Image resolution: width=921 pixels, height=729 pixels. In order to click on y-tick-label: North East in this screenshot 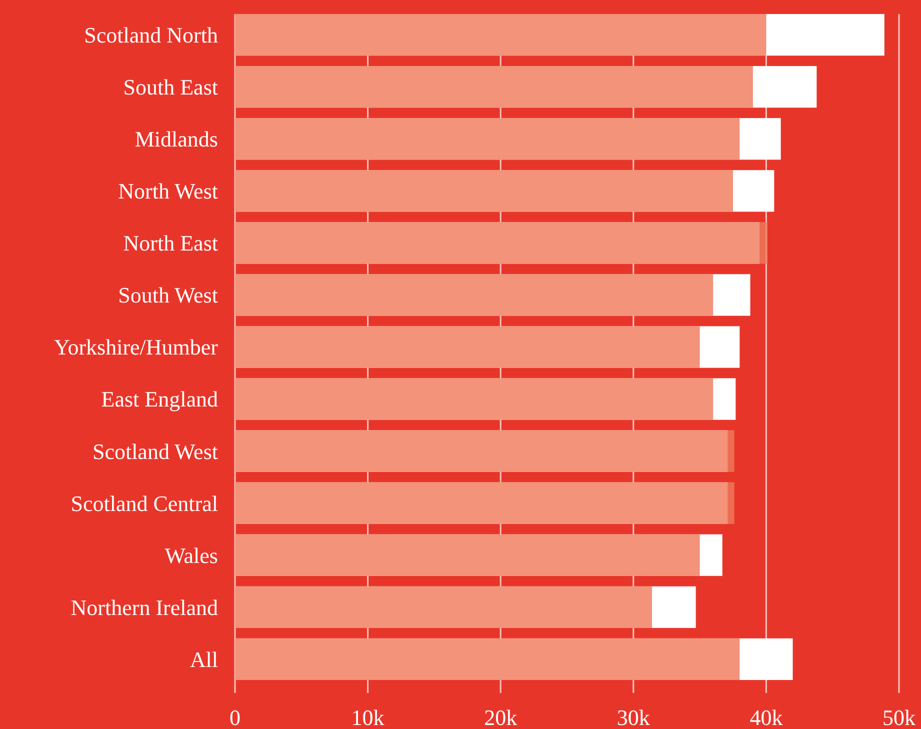, I will do `click(170, 243)`.